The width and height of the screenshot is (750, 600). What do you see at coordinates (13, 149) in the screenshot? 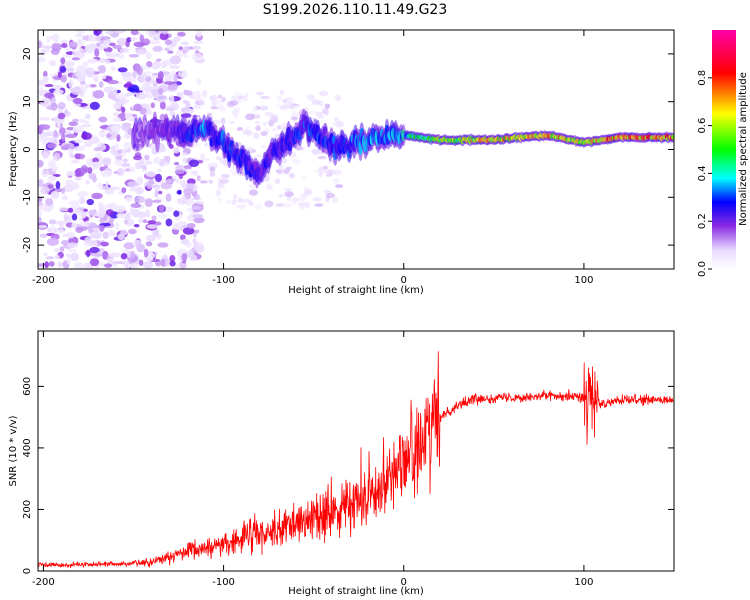
I see `top-y-axis-label: Frequency (Hz)` at bounding box center [13, 149].